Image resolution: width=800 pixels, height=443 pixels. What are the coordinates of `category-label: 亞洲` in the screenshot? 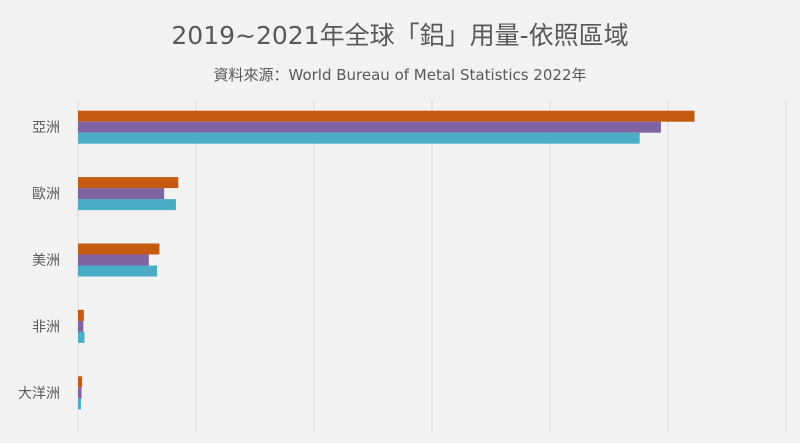 It's located at (46, 128).